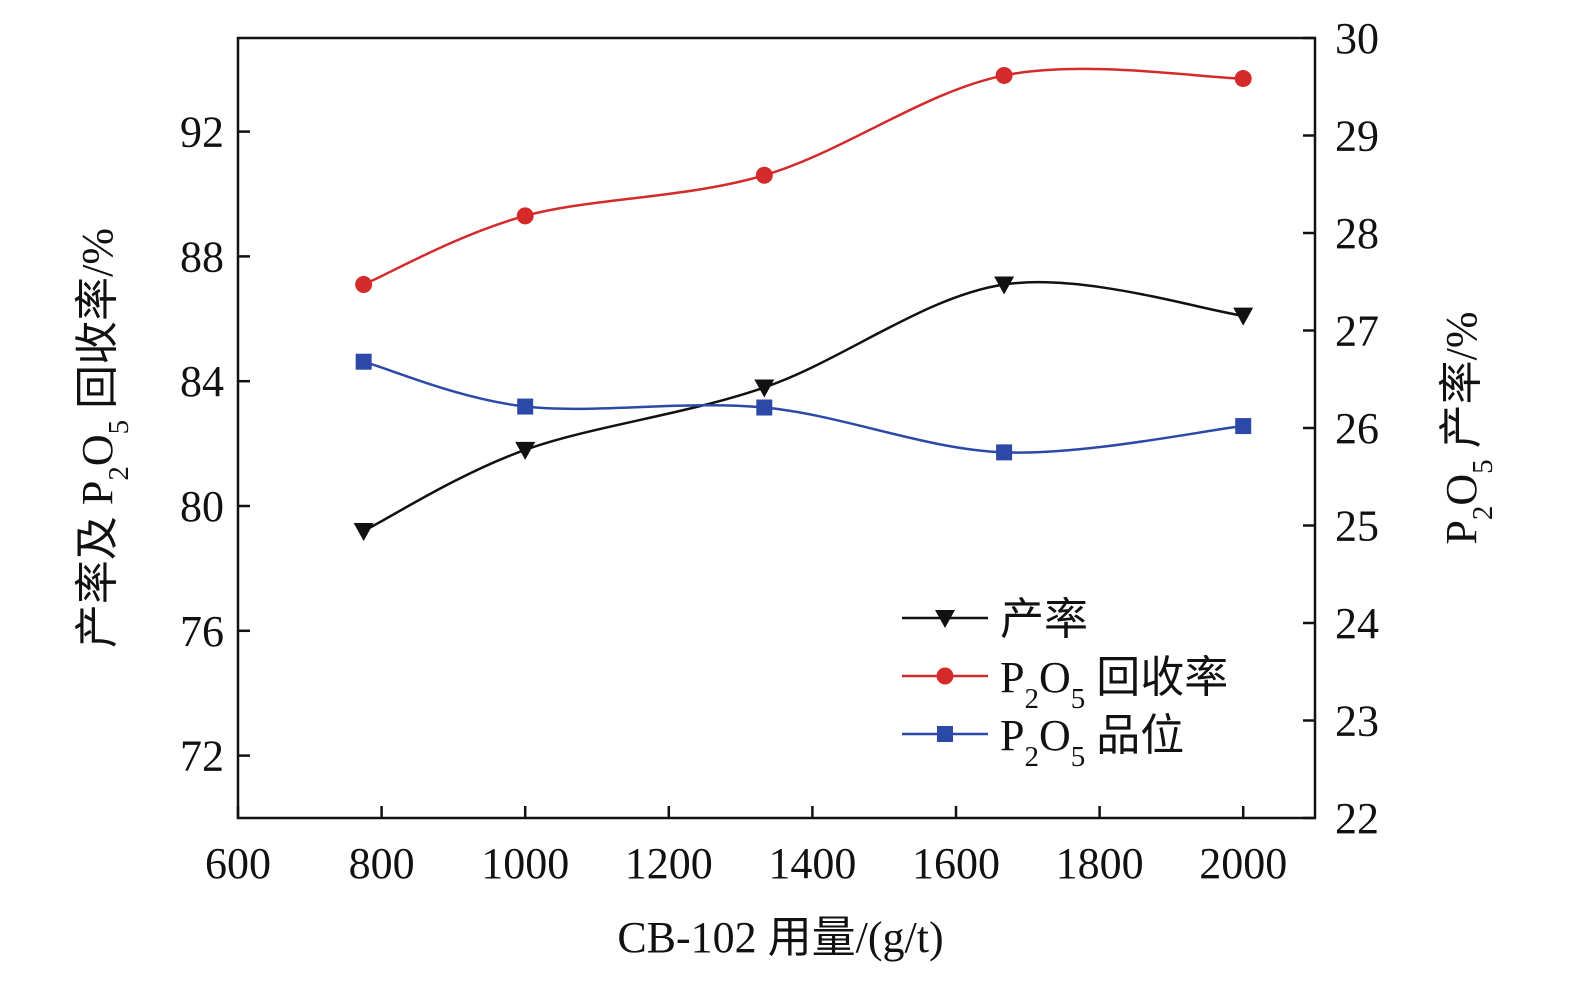  I want to click on x-tick-label: 600, so click(238, 863).